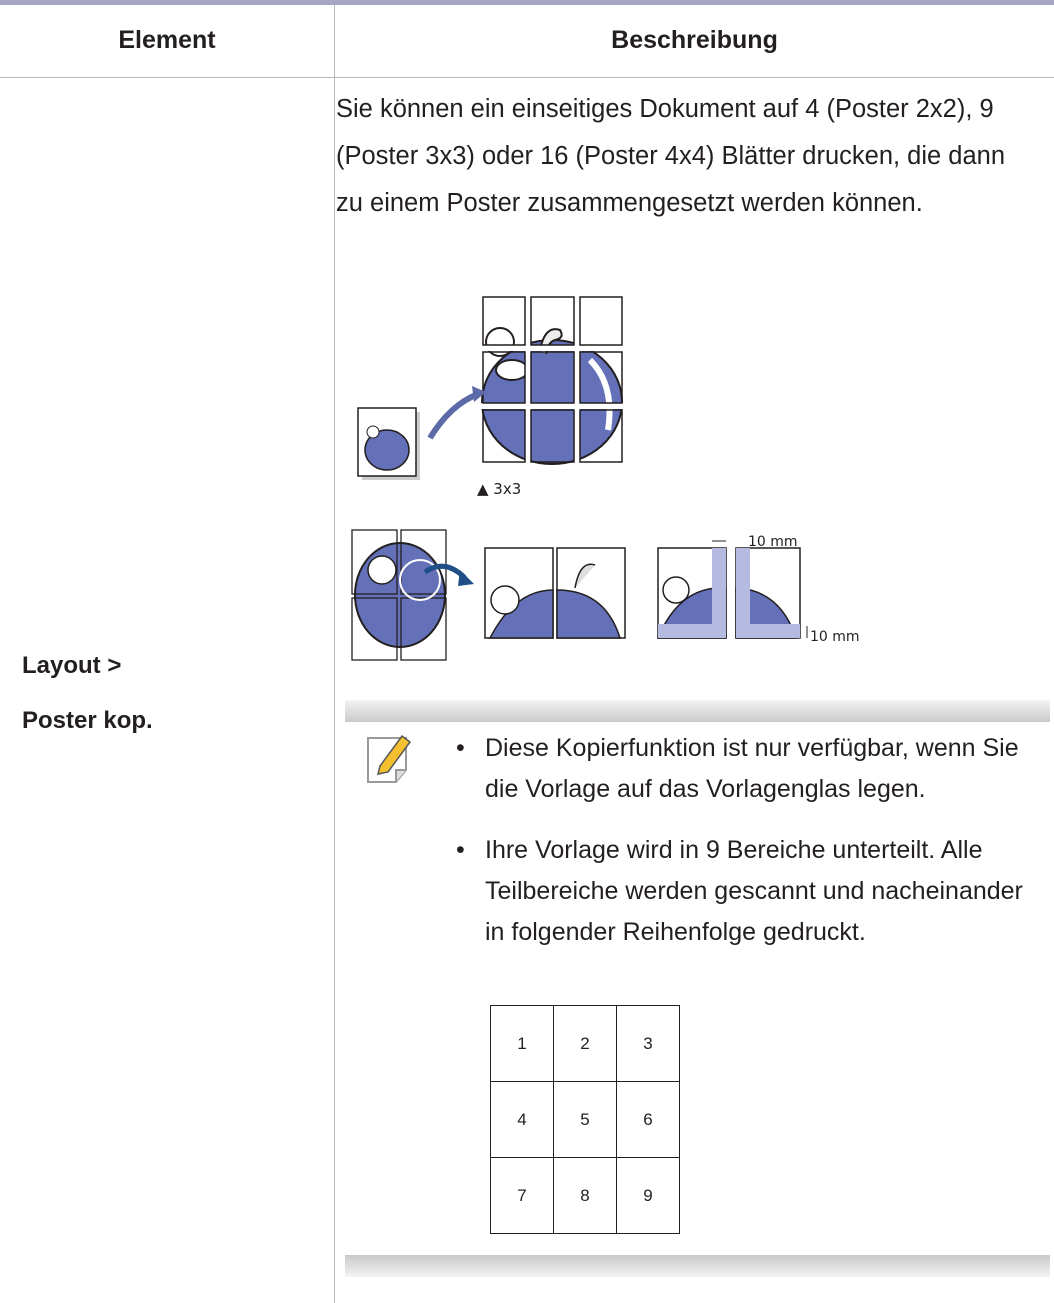  What do you see at coordinates (527, 77) in the screenshot?
I see `header-rule` at bounding box center [527, 77].